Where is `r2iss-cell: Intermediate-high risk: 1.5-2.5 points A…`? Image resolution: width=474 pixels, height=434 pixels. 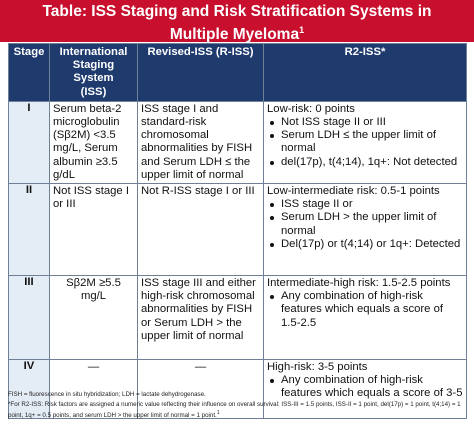 r2iss-cell: Intermediate-high risk: 1.5-2.5 points A… is located at coordinates (365, 318).